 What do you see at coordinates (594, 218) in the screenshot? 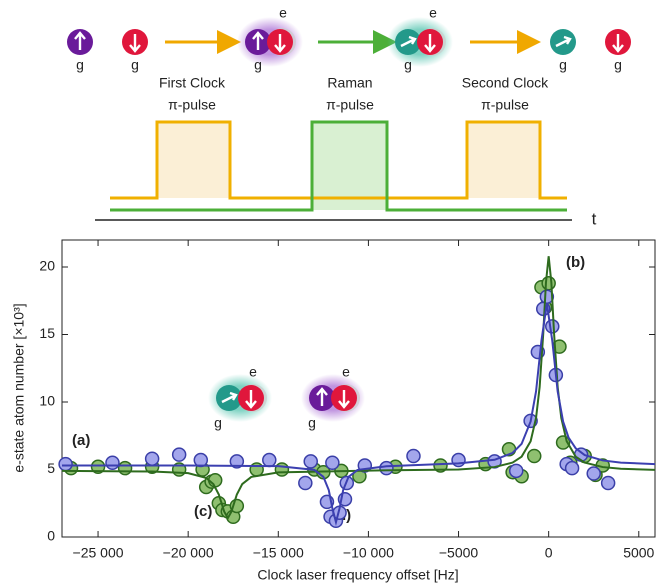
I see `time-label: t` at bounding box center [594, 218].